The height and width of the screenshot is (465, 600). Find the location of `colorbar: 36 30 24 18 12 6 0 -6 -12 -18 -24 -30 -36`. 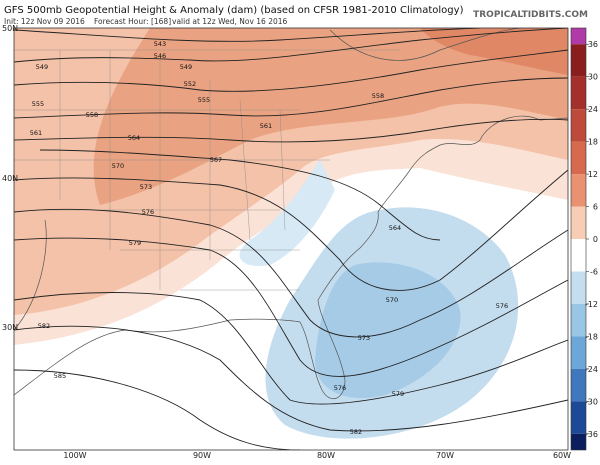

colorbar: 36 30 24 18 12 6 0 -6 -12 -18 -24 -30 -36 is located at coordinates (584, 239).